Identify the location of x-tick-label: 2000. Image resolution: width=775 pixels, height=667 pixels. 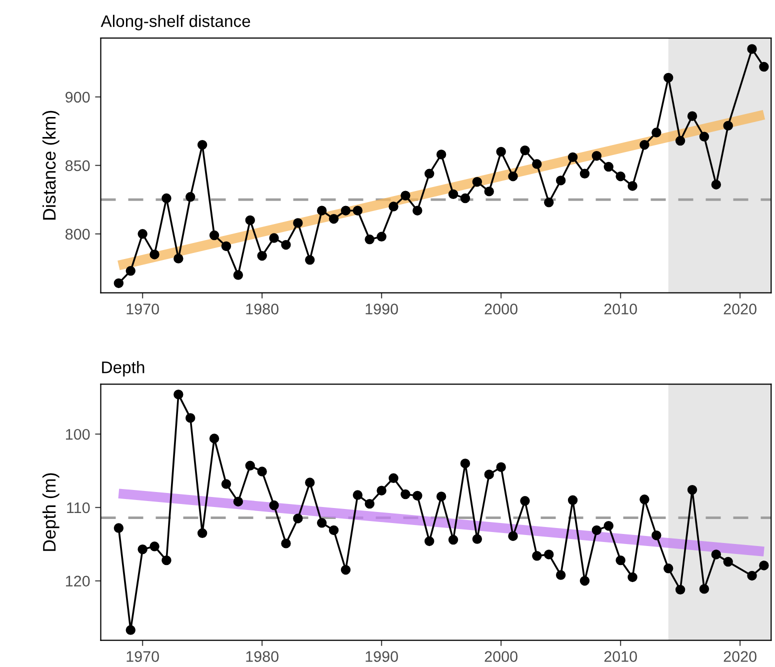
(501, 309).